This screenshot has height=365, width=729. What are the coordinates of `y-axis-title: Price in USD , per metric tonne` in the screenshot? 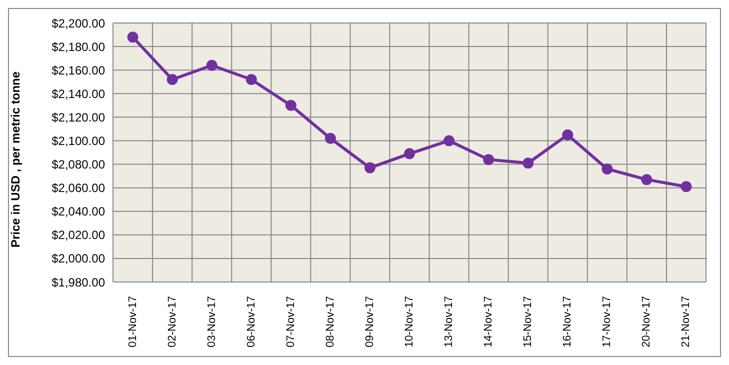 It's located at (15, 159).